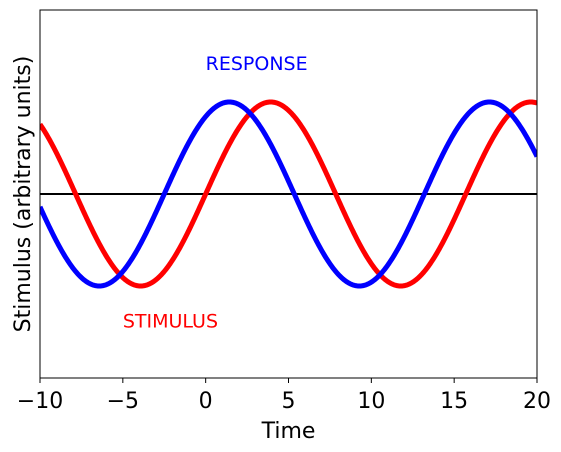 This screenshot has height=452, width=561. I want to click on y-axis-label: Stimulus (arbitrary units), so click(23, 194).